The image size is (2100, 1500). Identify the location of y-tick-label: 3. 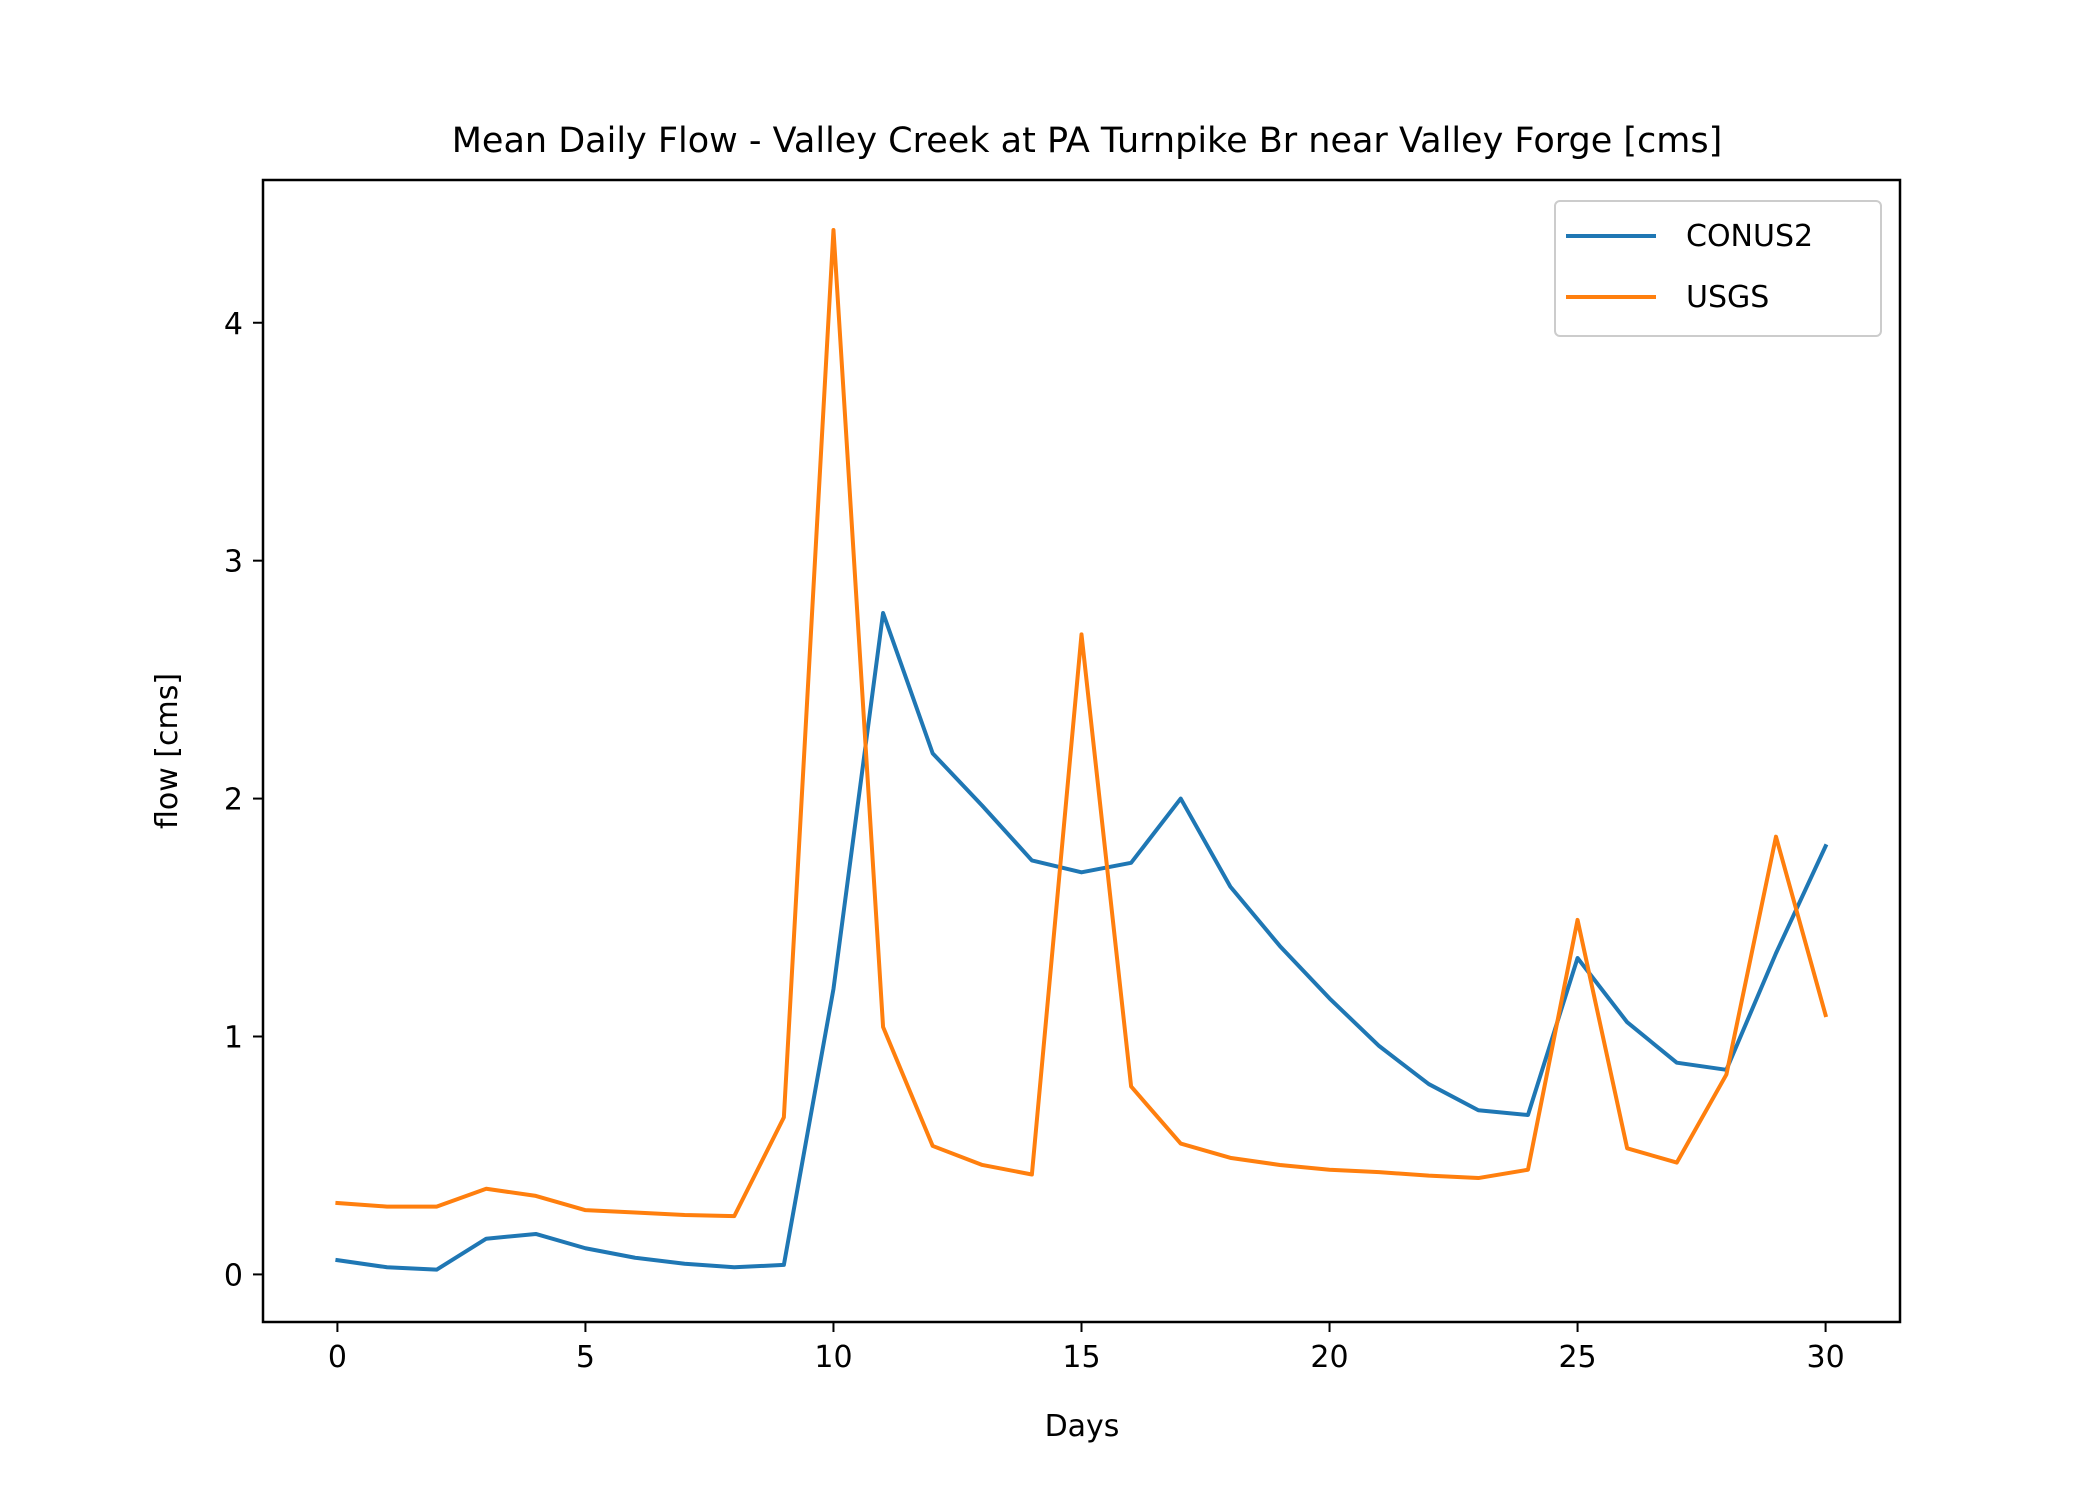
(233, 562).